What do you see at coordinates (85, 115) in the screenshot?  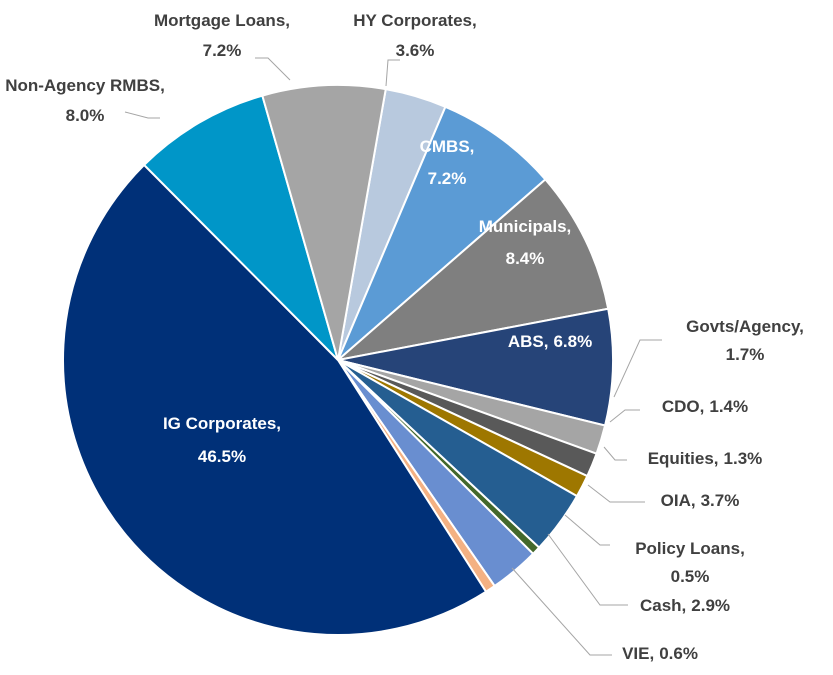 I see `slice-value: 8.0%` at bounding box center [85, 115].